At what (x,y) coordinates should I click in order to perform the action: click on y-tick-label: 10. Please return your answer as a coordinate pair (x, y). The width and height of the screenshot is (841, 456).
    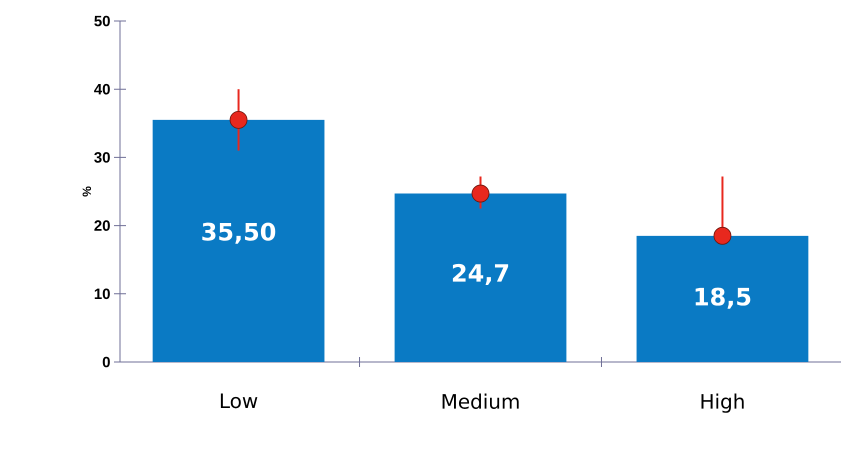
    Looking at the image, I should click on (102, 294).